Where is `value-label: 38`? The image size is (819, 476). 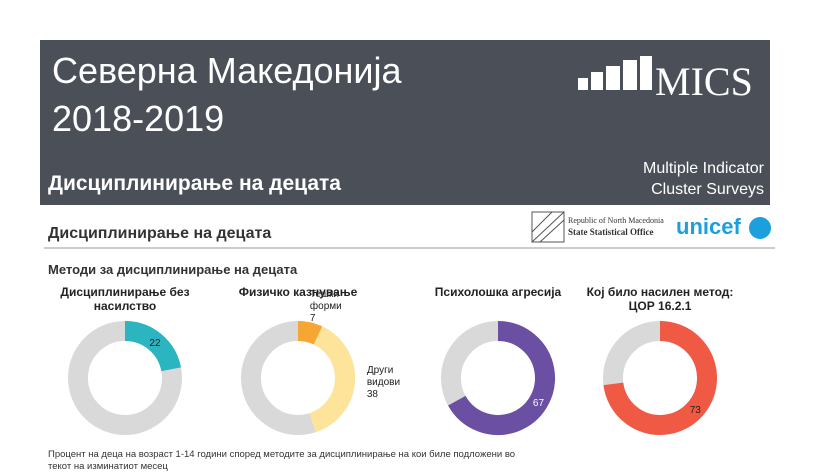
value-label: 38 is located at coordinates (372, 394).